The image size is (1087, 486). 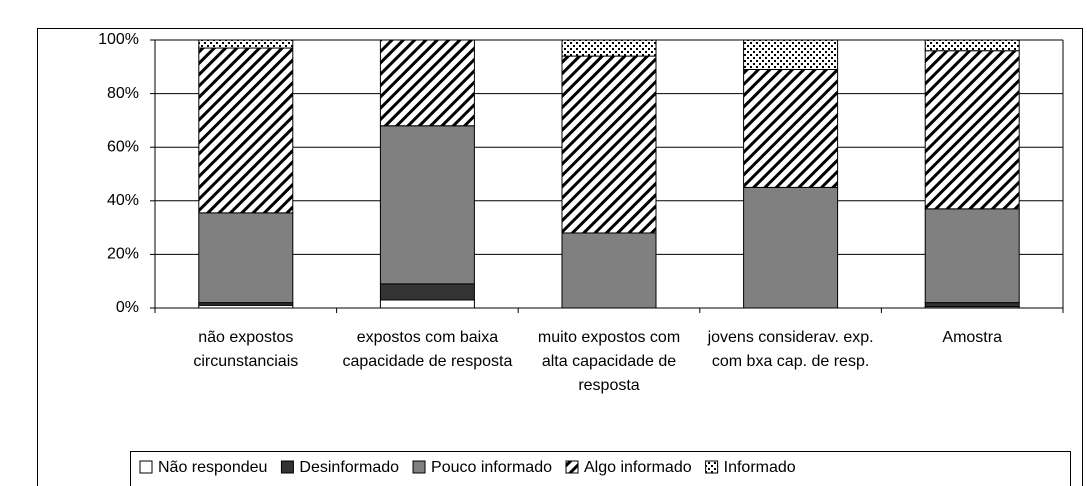 I want to click on legend-label: Informado, so click(x=760, y=467).